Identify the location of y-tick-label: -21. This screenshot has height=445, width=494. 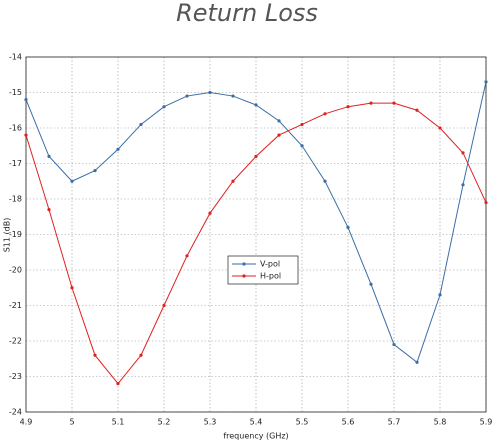
(15, 305).